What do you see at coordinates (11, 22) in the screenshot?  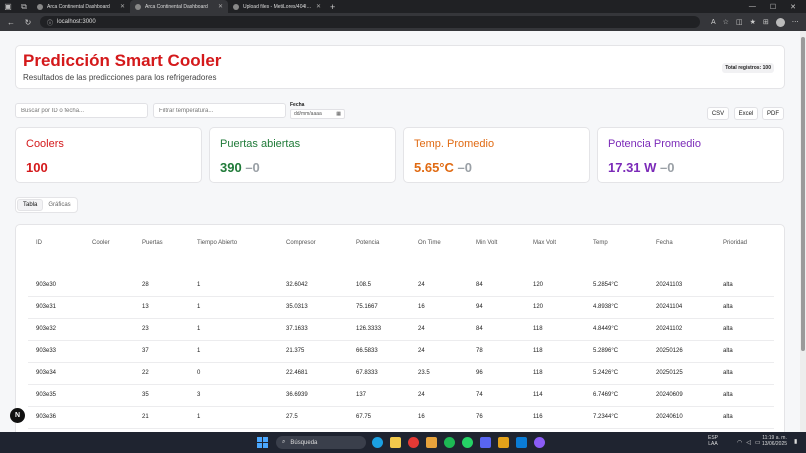 I see `back-icon: ←` at bounding box center [11, 22].